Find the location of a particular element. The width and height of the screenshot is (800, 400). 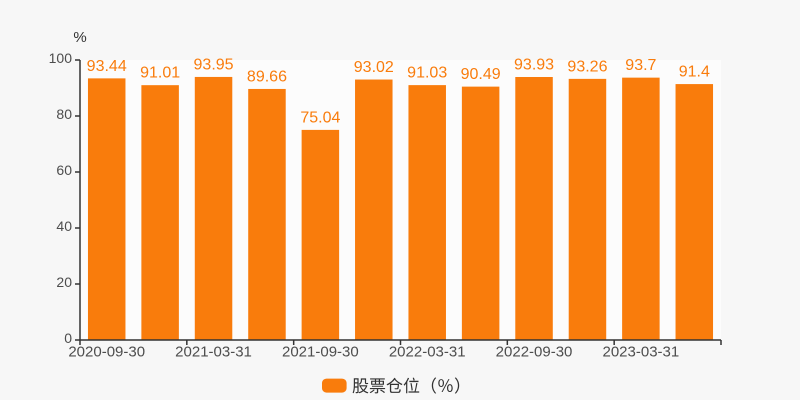

svg-text: 2022-09-30 is located at coordinates (534, 352).